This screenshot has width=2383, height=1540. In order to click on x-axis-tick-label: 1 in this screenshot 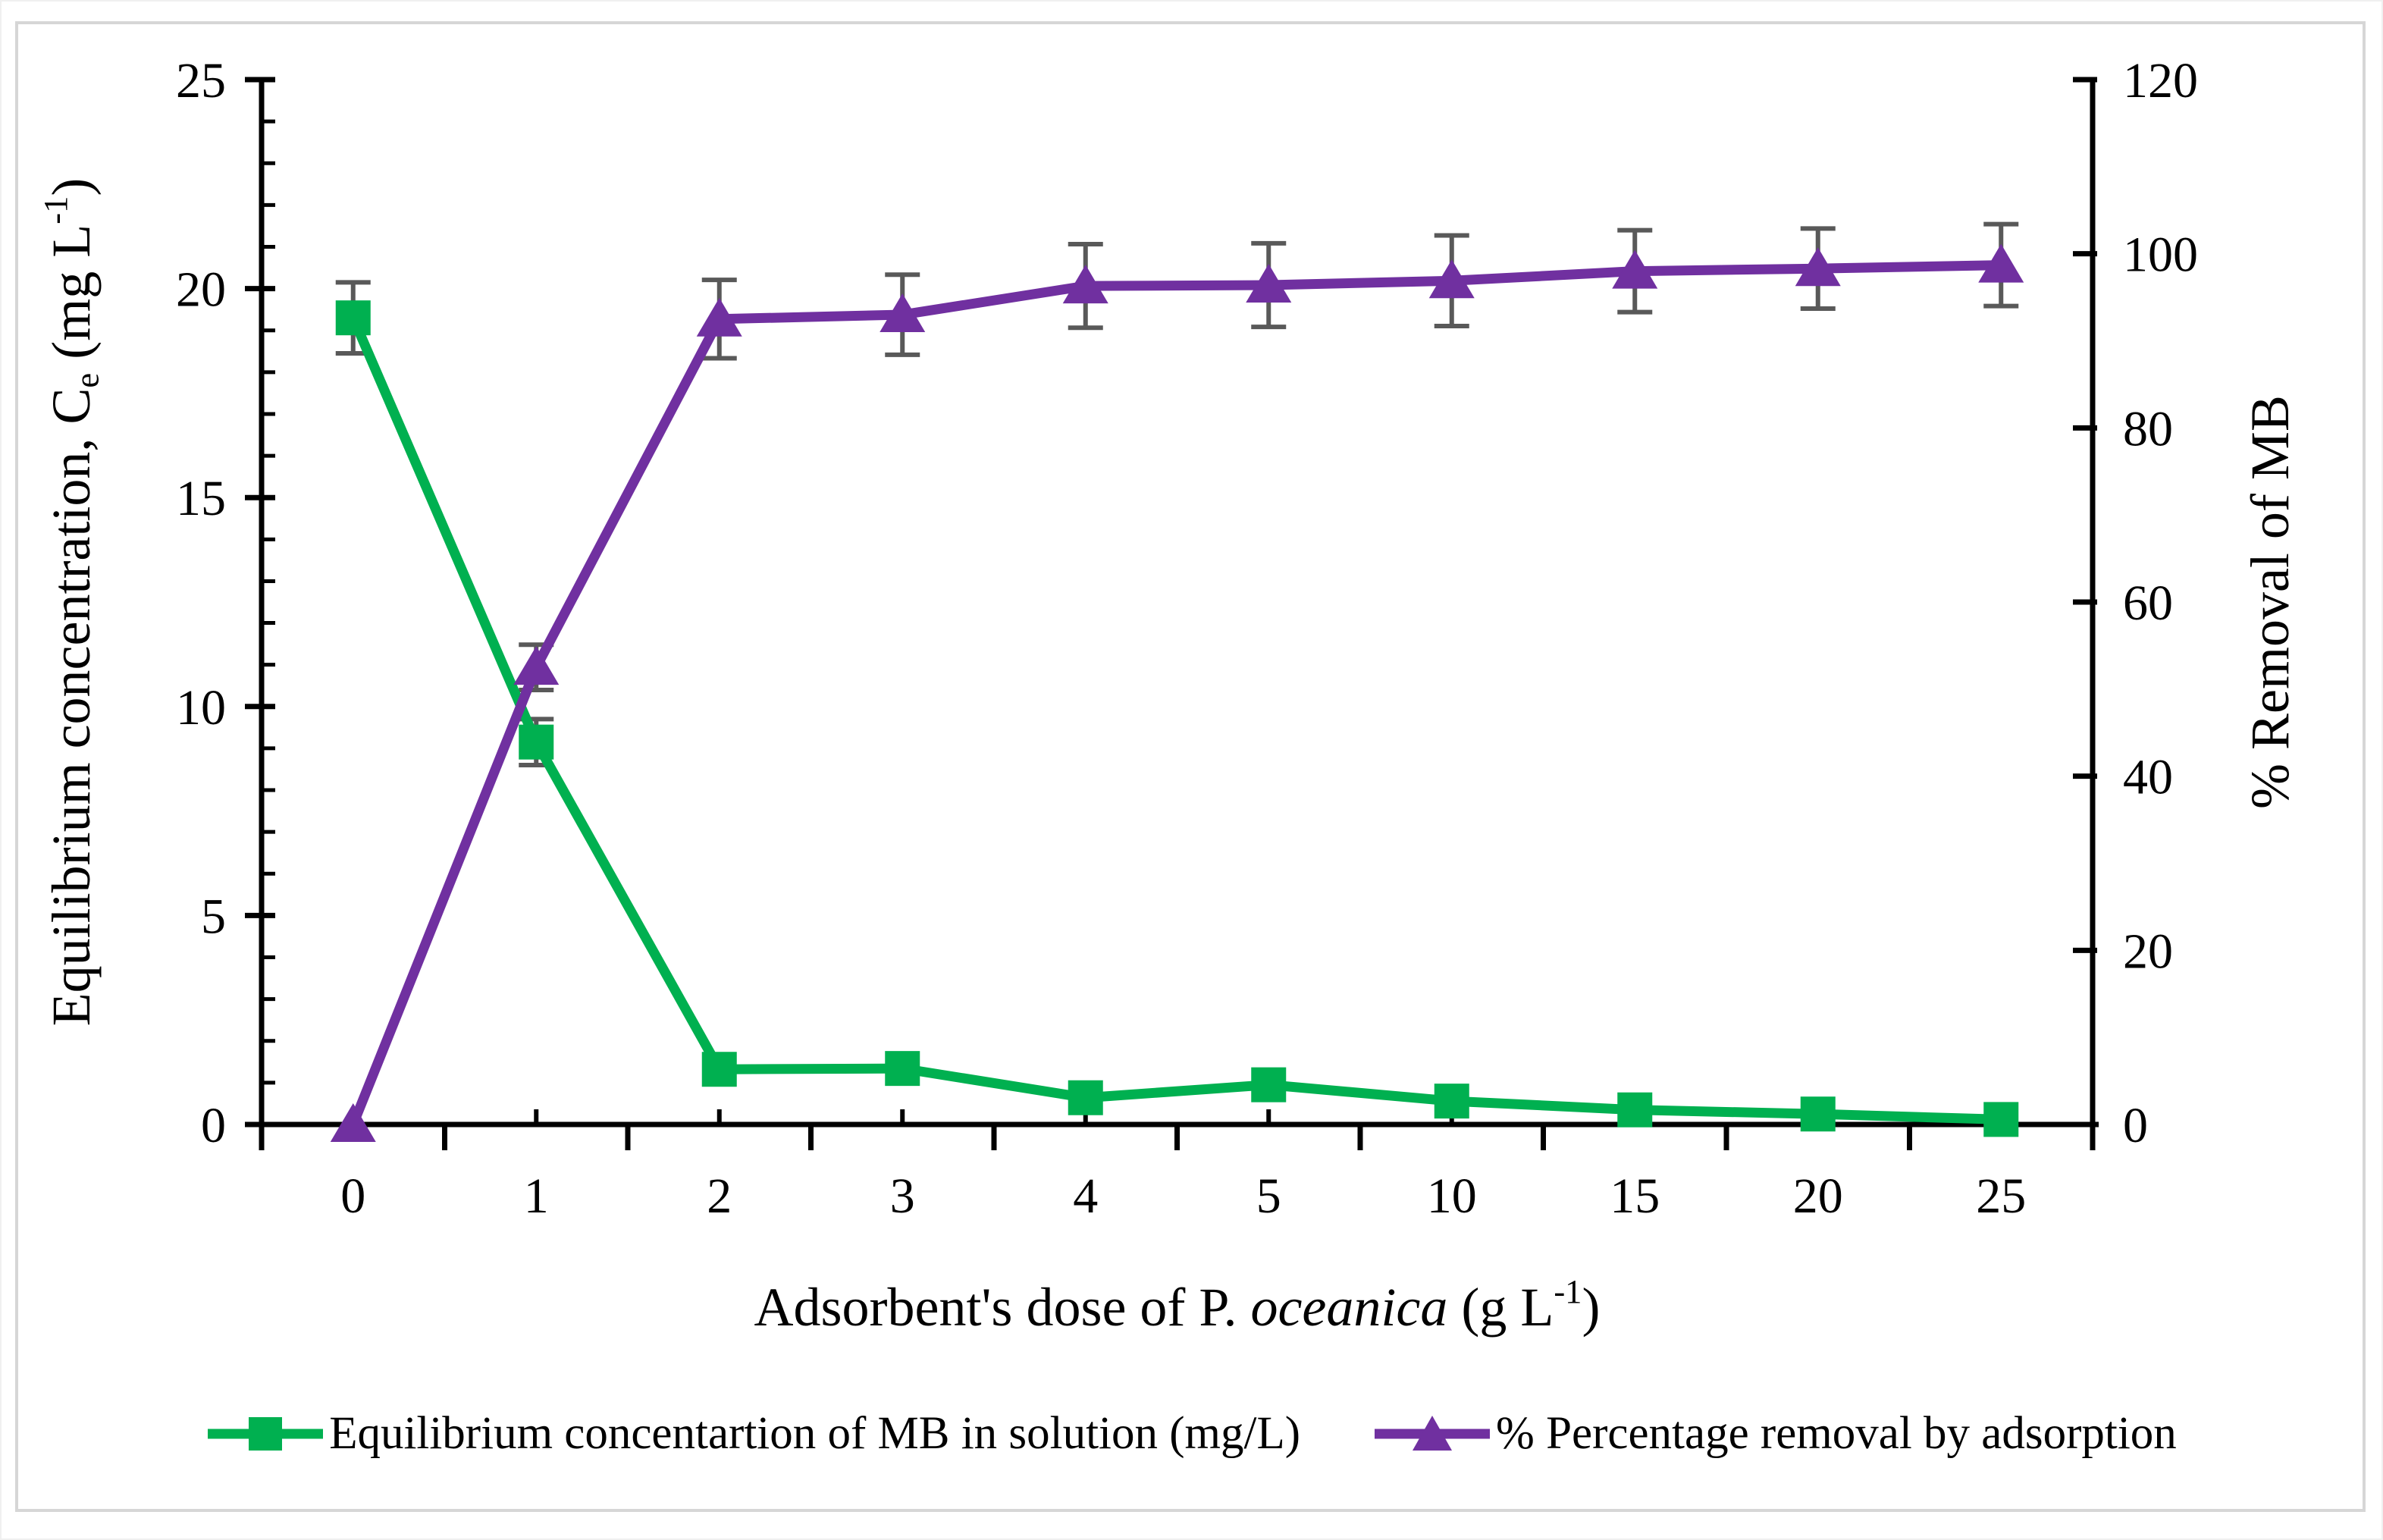, I will do `click(536, 1196)`.